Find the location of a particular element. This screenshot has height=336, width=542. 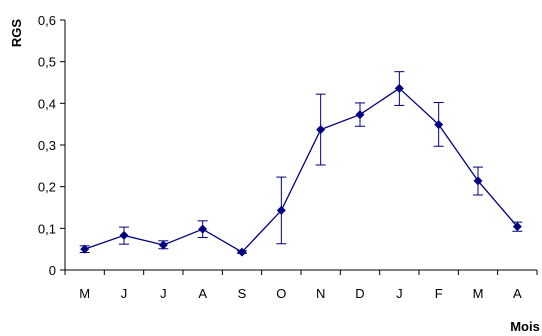

y-tick-label: 0 is located at coordinates (52, 270).